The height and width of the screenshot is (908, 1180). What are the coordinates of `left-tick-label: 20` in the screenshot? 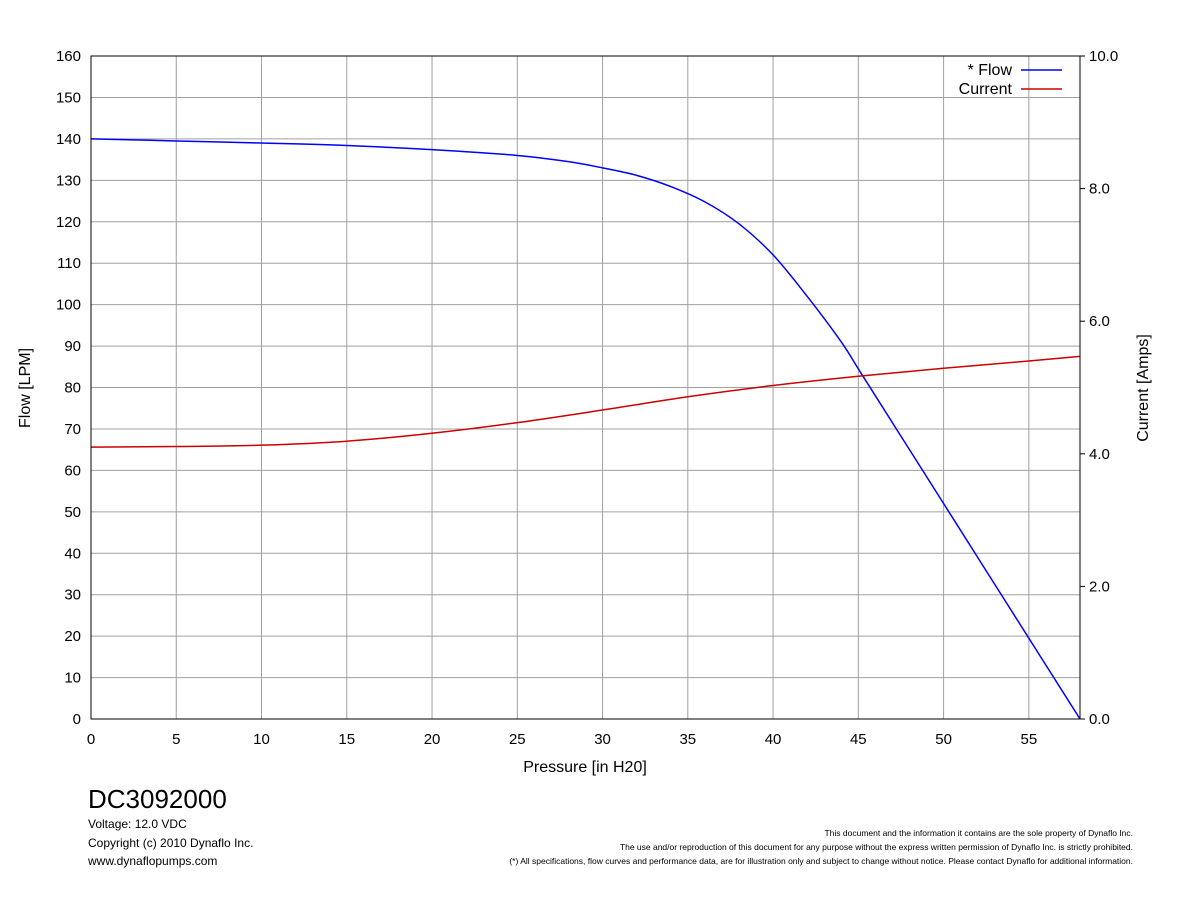 It's located at (72, 636).